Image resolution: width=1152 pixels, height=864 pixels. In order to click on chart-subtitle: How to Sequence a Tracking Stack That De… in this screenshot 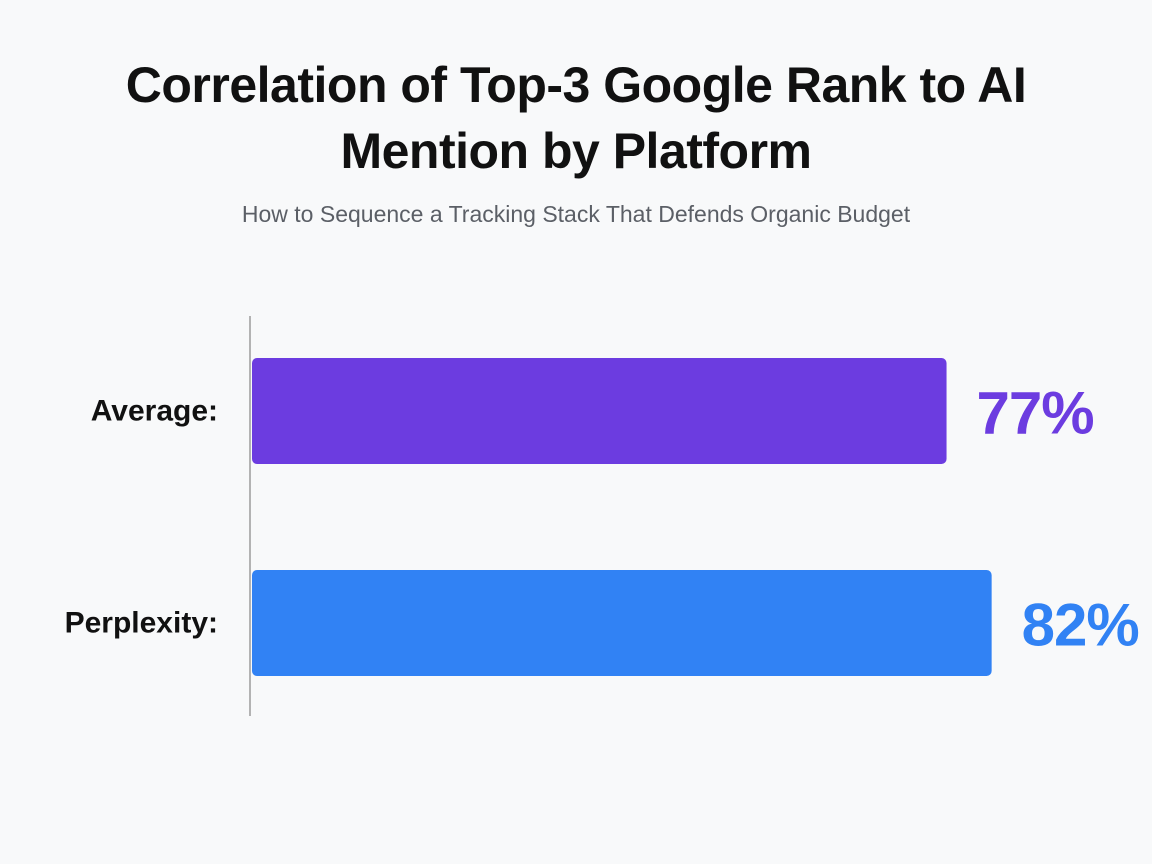, I will do `click(576, 214)`.